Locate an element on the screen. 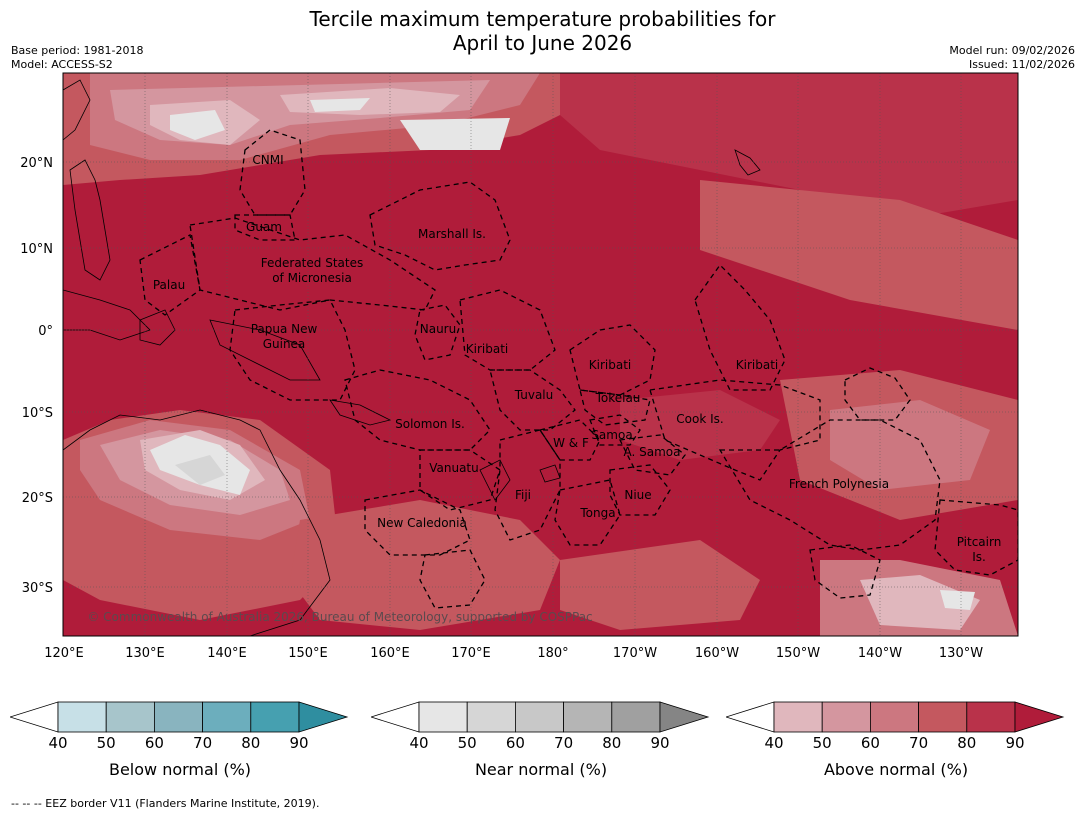 The width and height of the screenshot is (1085, 816). label-fsm-2: of Micronesia is located at coordinates (312, 278).